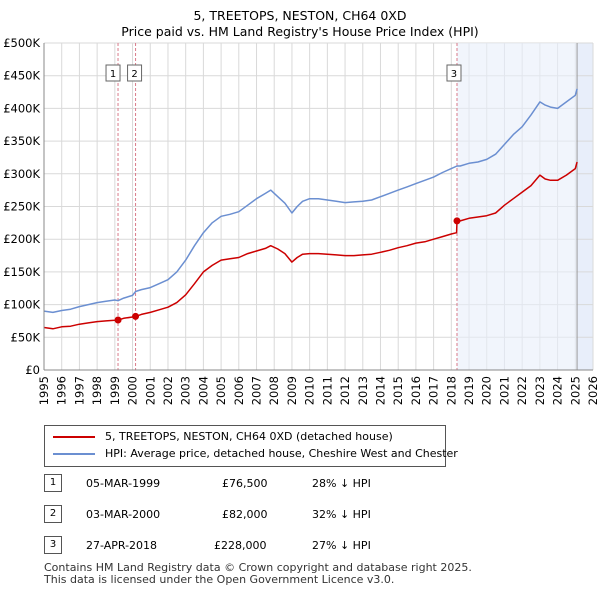  What do you see at coordinates (398, 390) in the screenshot?
I see `x-tick-label: 2015` at bounding box center [398, 390].